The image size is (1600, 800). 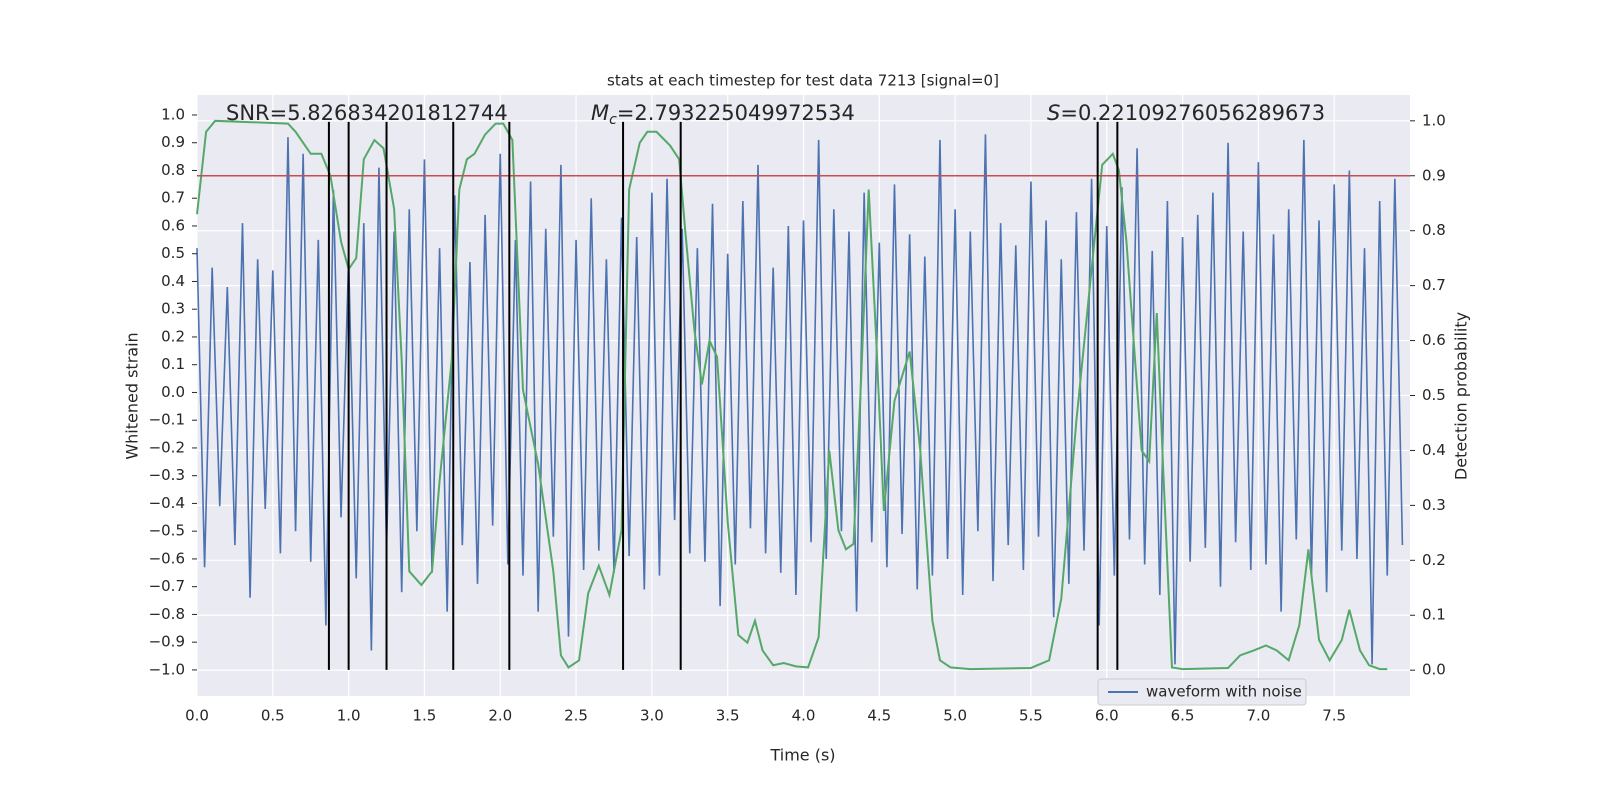 What do you see at coordinates (173, 392) in the screenshot?
I see `y-tick-label: 0.0` at bounding box center [173, 392].